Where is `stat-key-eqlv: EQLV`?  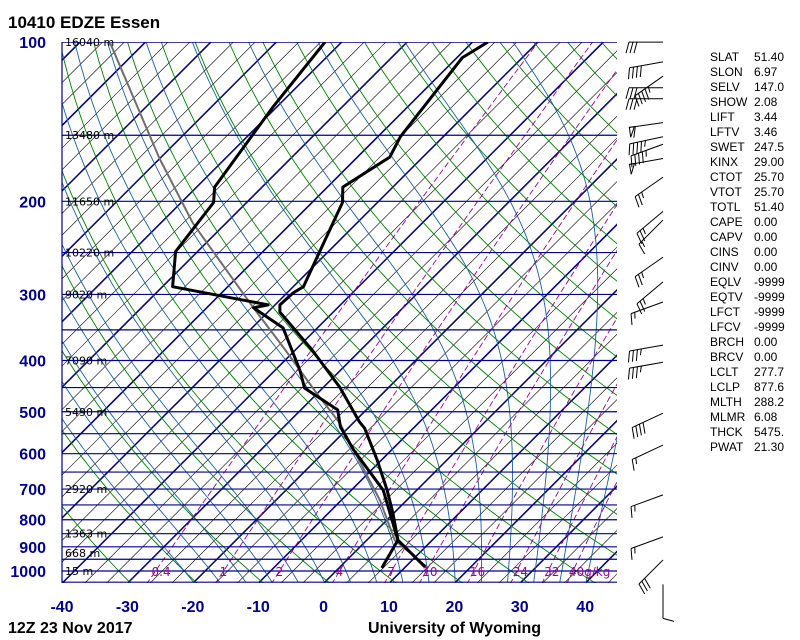 stat-key-eqlv: EQLV is located at coordinates (725, 282).